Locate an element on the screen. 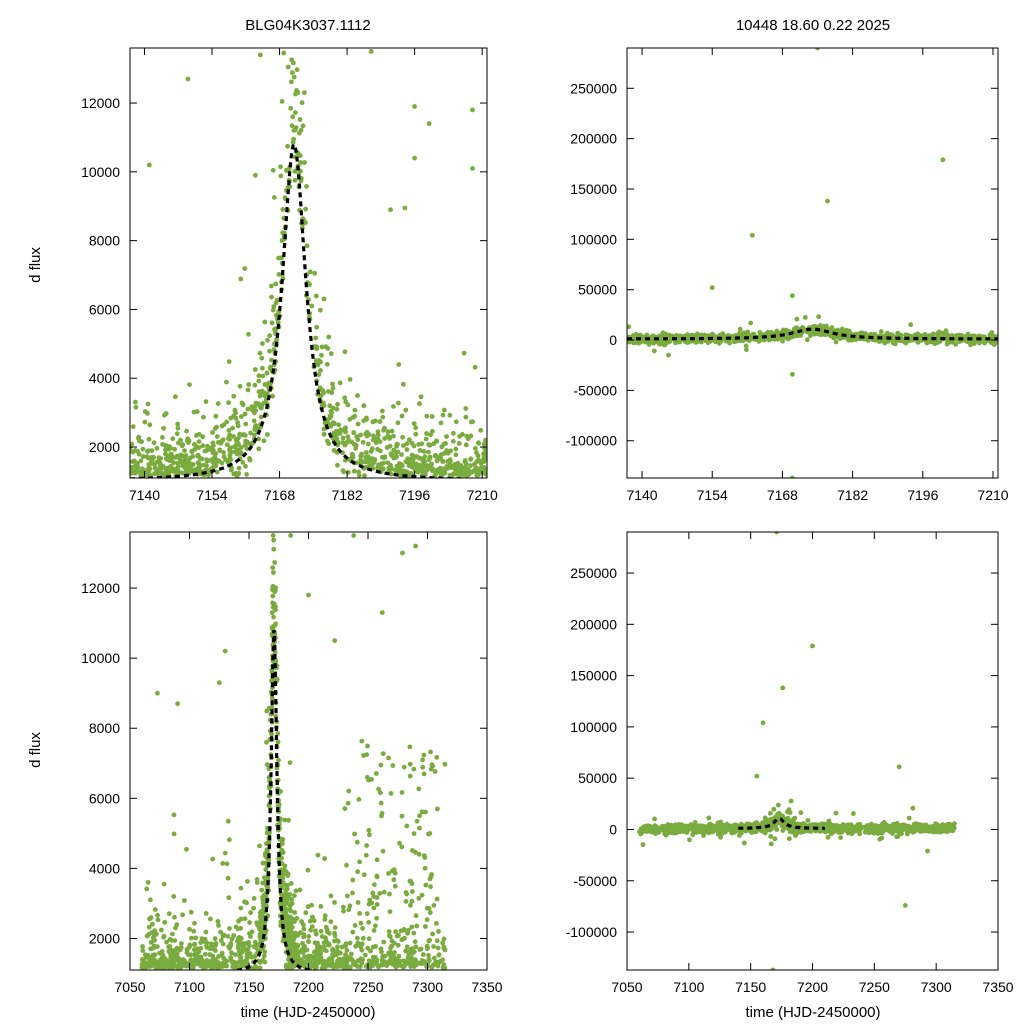 The width and height of the screenshot is (1024, 1024). y-tick-label: 6000 is located at coordinates (104, 309).